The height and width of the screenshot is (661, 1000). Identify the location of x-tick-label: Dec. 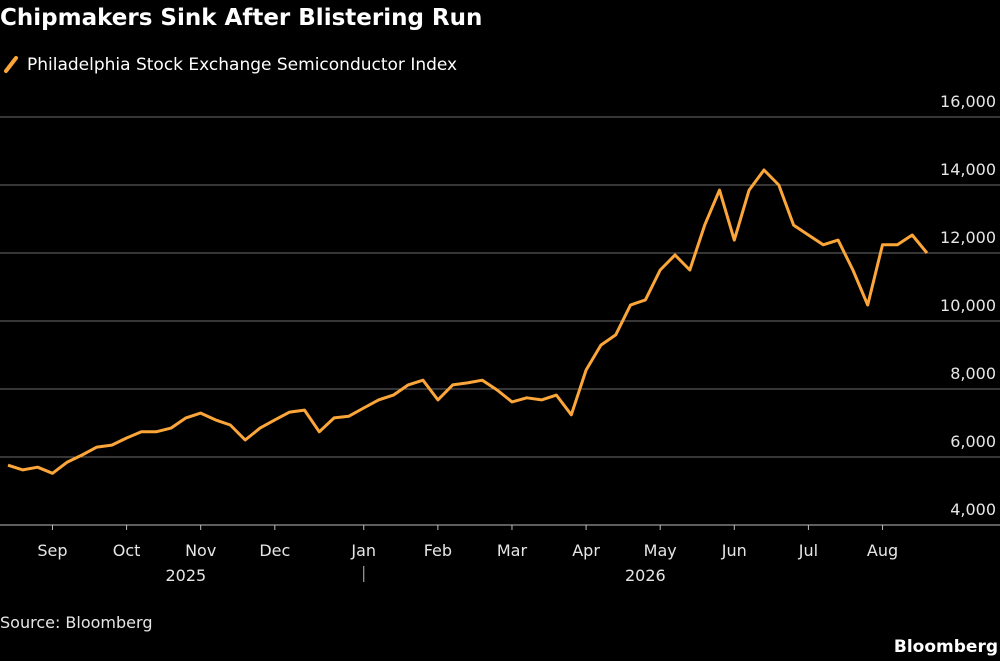
(274, 550).